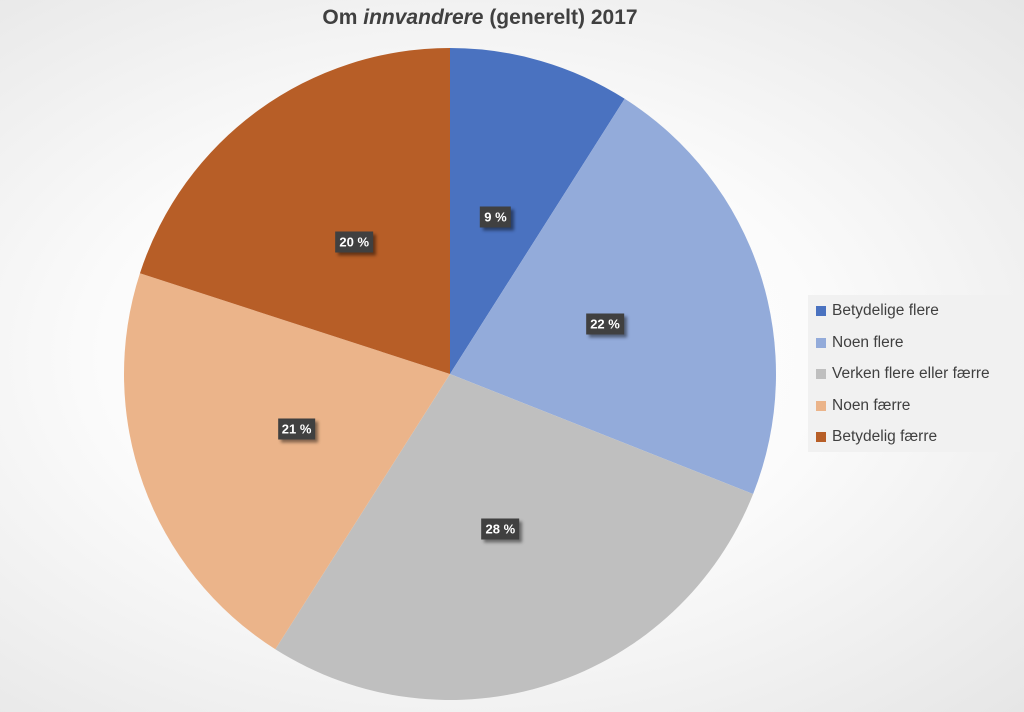 The image size is (1024, 712). I want to click on legend-label: Noen færre, so click(871, 405).